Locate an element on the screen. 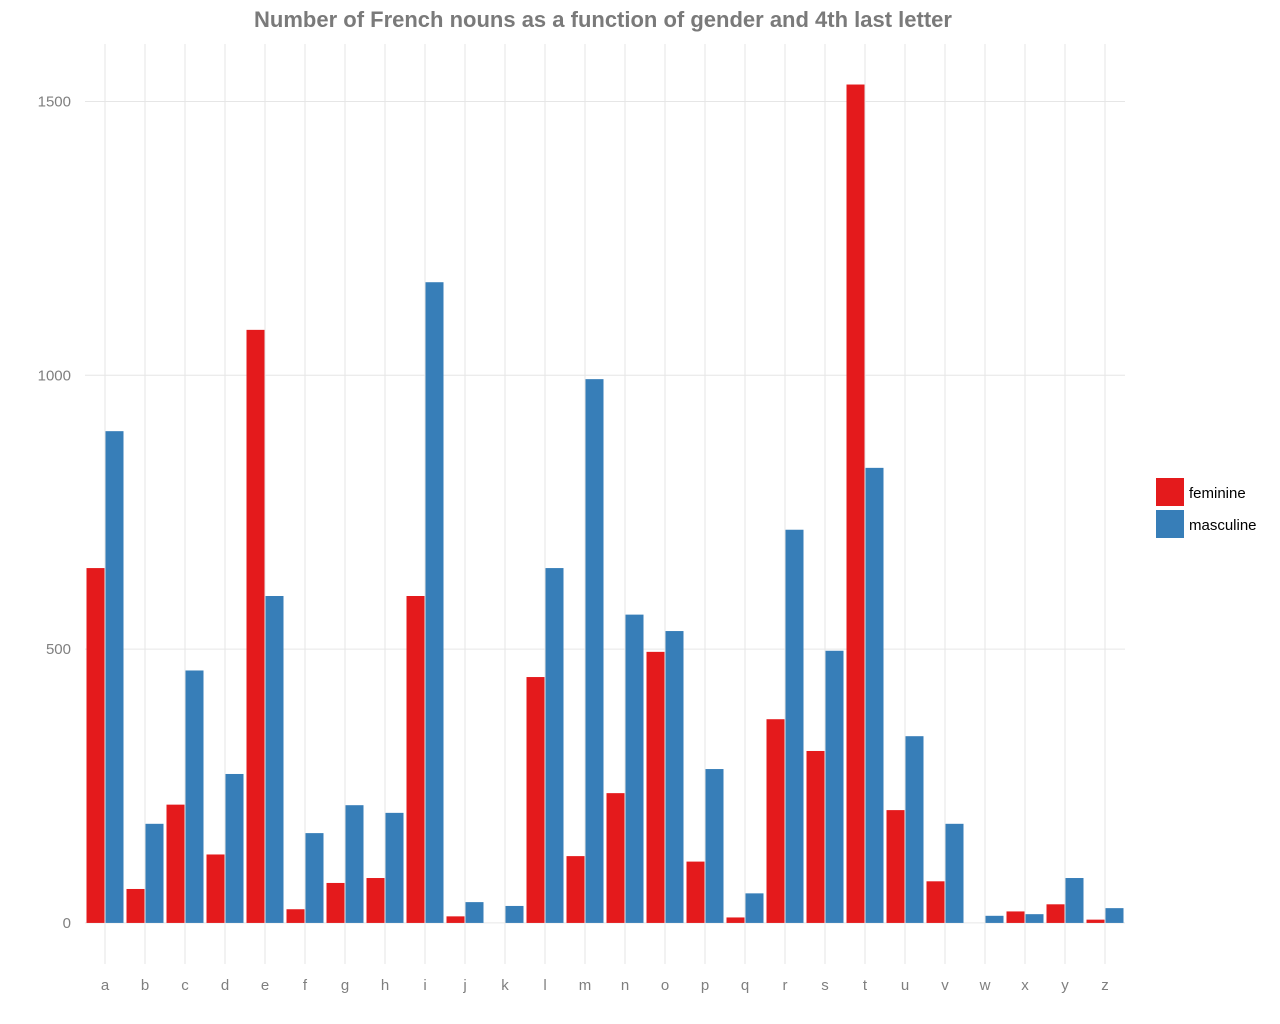 Image resolution: width=1280 pixels, height=1024 pixels. x-tick-label: w is located at coordinates (985, 985).